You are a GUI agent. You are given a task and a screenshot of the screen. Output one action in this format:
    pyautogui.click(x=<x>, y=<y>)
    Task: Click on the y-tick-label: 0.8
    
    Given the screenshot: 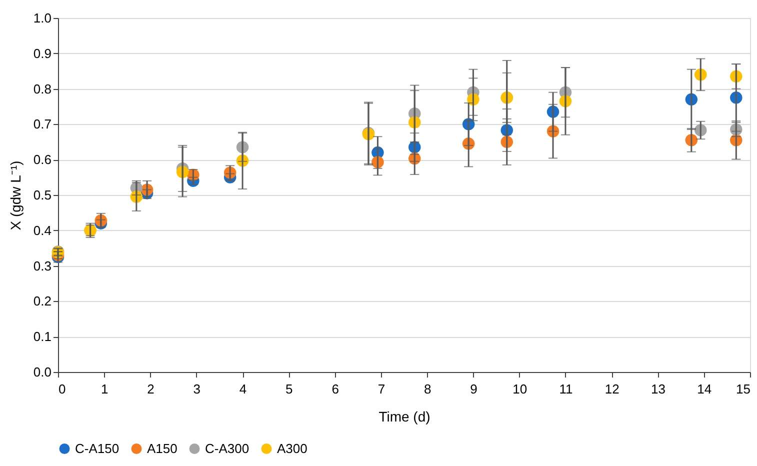 What is the action you would take?
    pyautogui.click(x=42, y=88)
    